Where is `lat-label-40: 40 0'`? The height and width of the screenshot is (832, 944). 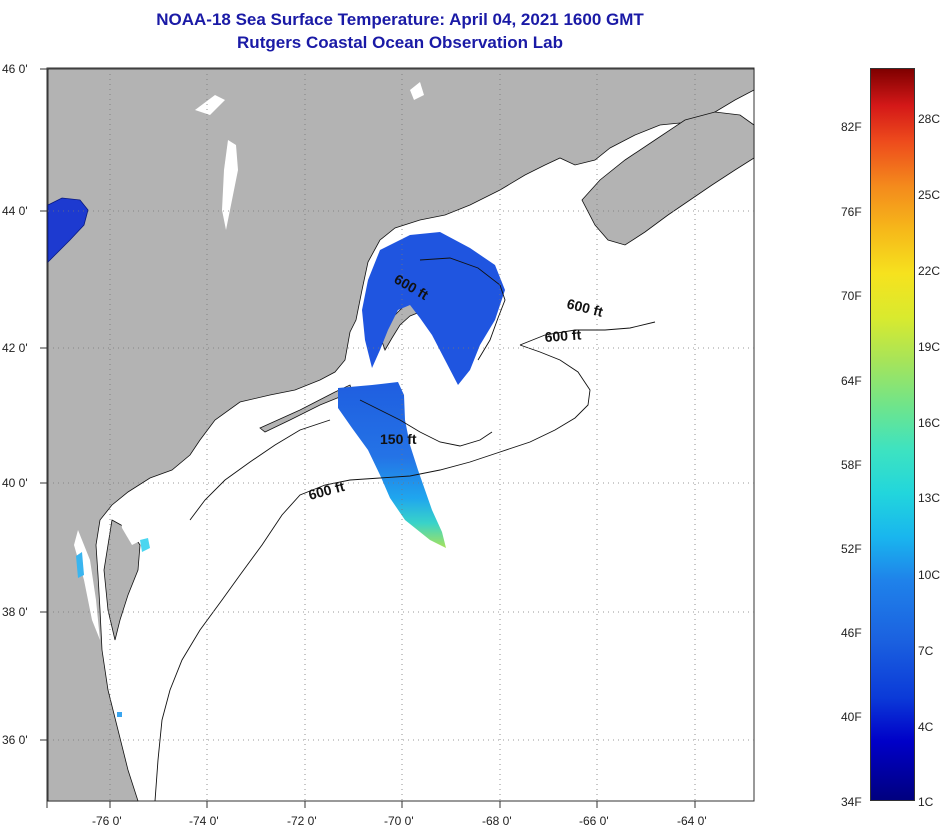 lat-label-40: 40 0' is located at coordinates (15, 483).